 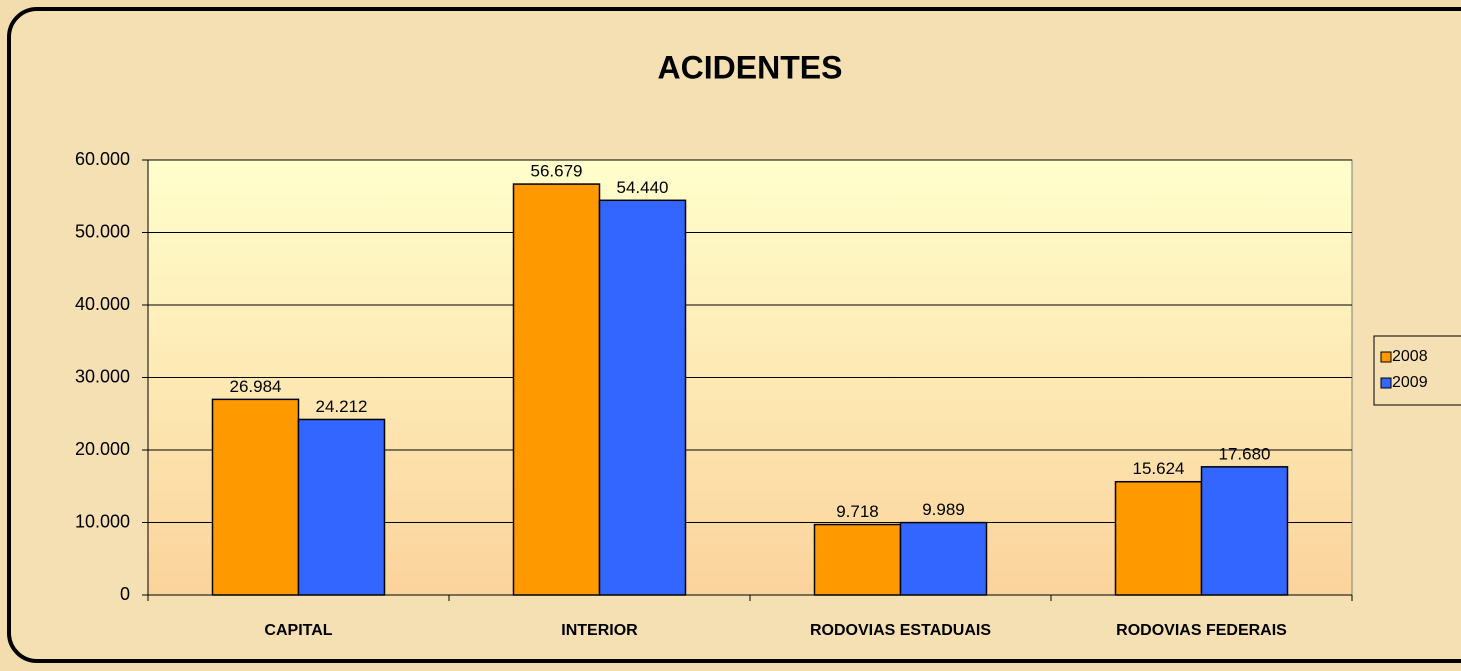 I want to click on y-tick-label: 60.000, so click(x=102, y=159).